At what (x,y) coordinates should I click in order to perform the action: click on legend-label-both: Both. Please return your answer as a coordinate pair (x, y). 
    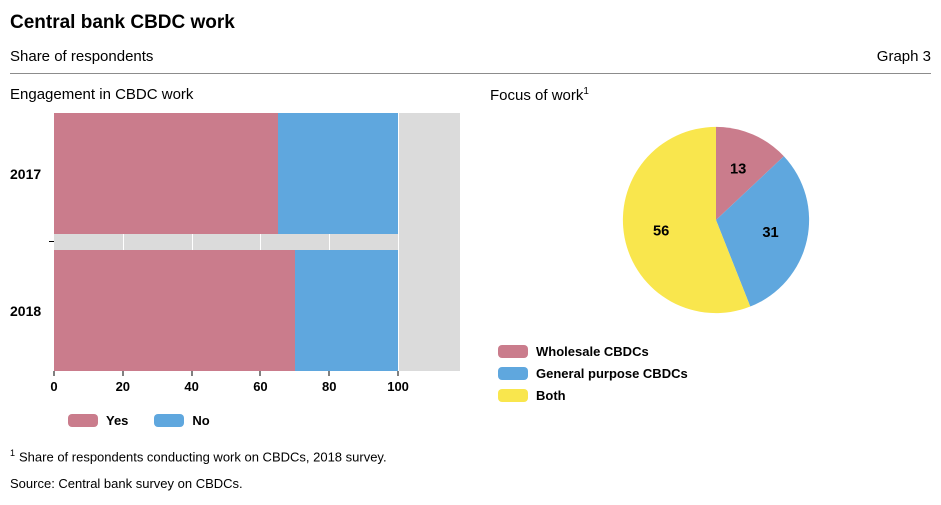
    Looking at the image, I should click on (551, 395).